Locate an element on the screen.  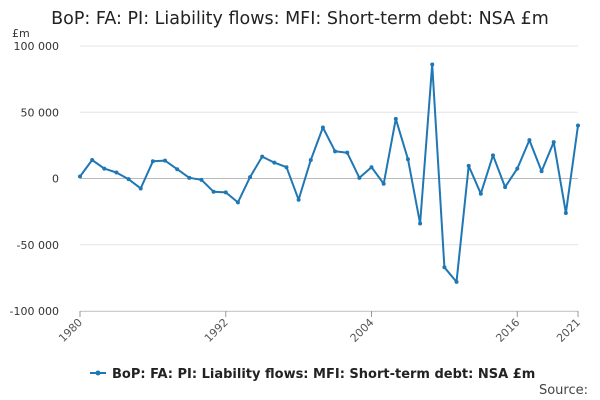
y-axis-unit: £m is located at coordinates (21, 33).